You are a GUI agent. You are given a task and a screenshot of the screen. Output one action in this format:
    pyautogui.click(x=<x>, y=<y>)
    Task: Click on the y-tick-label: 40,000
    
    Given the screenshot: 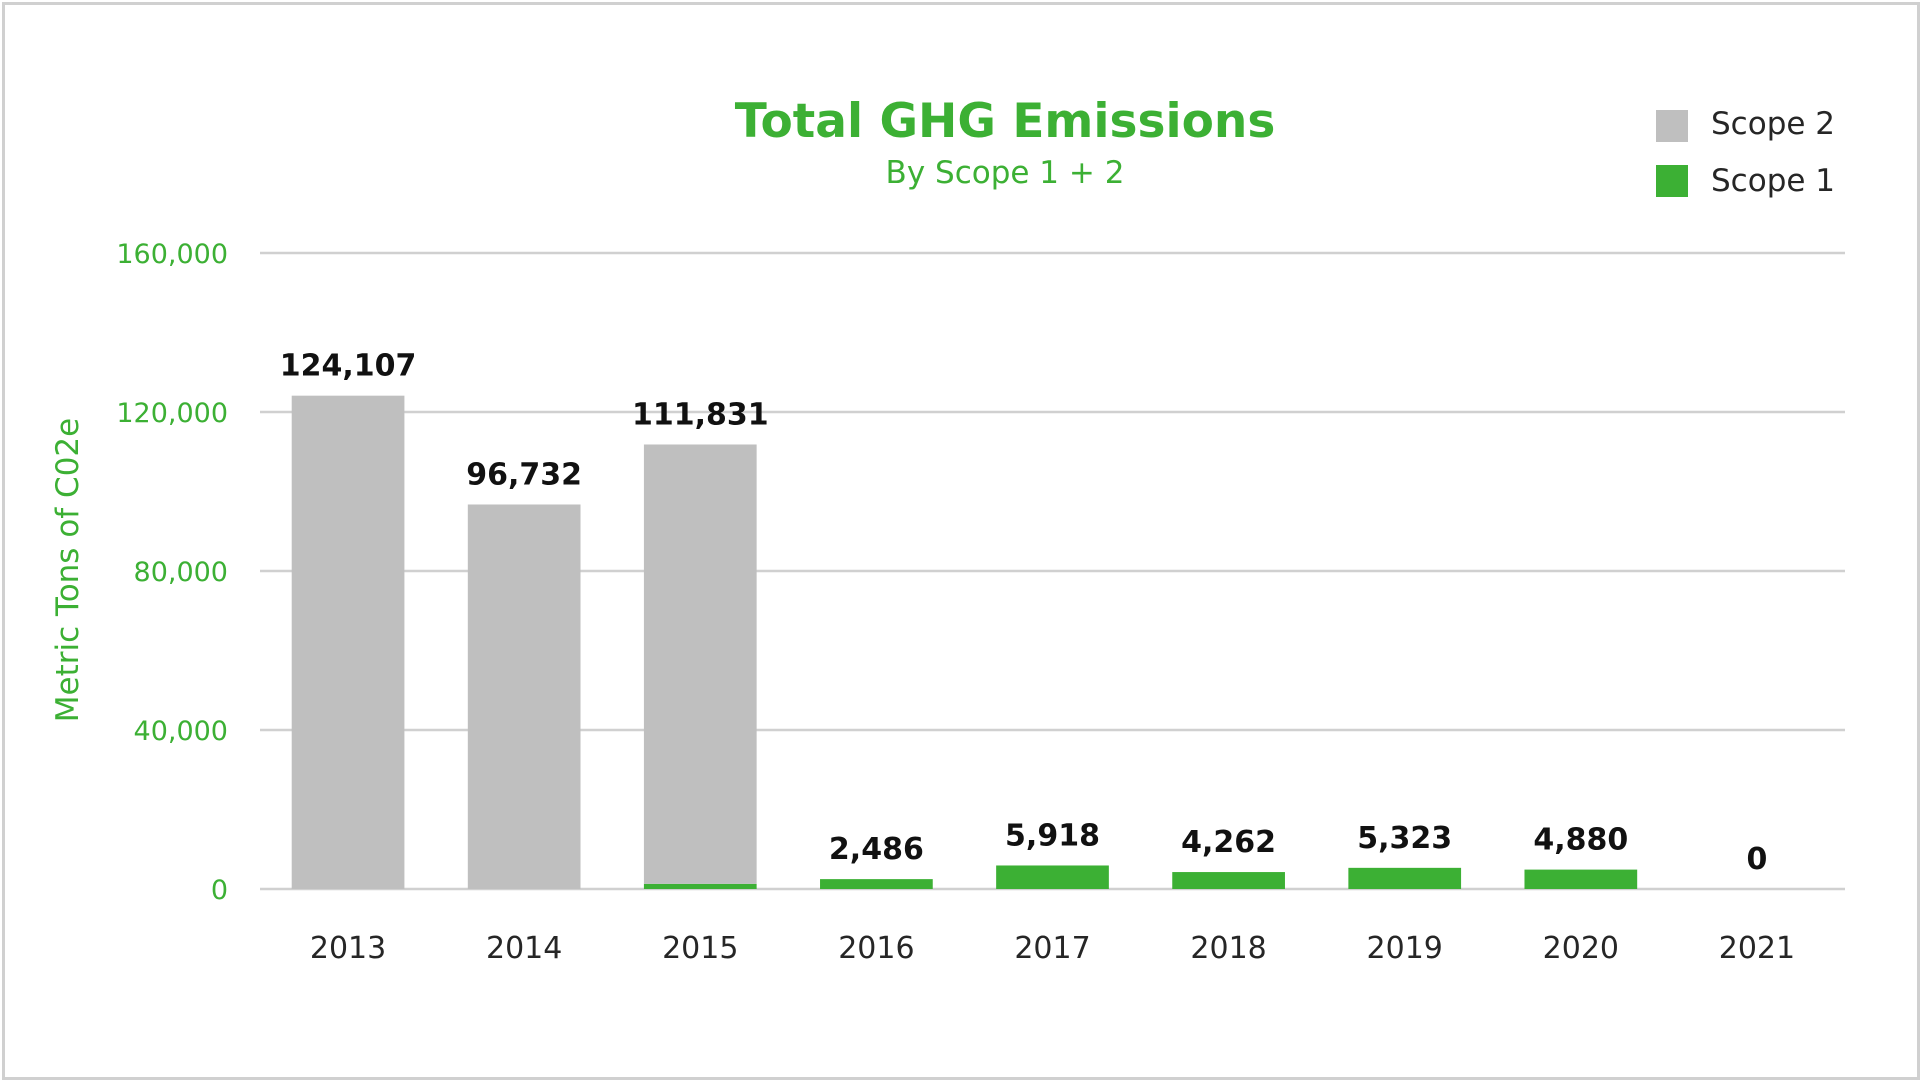 What is the action you would take?
    pyautogui.click(x=181, y=731)
    